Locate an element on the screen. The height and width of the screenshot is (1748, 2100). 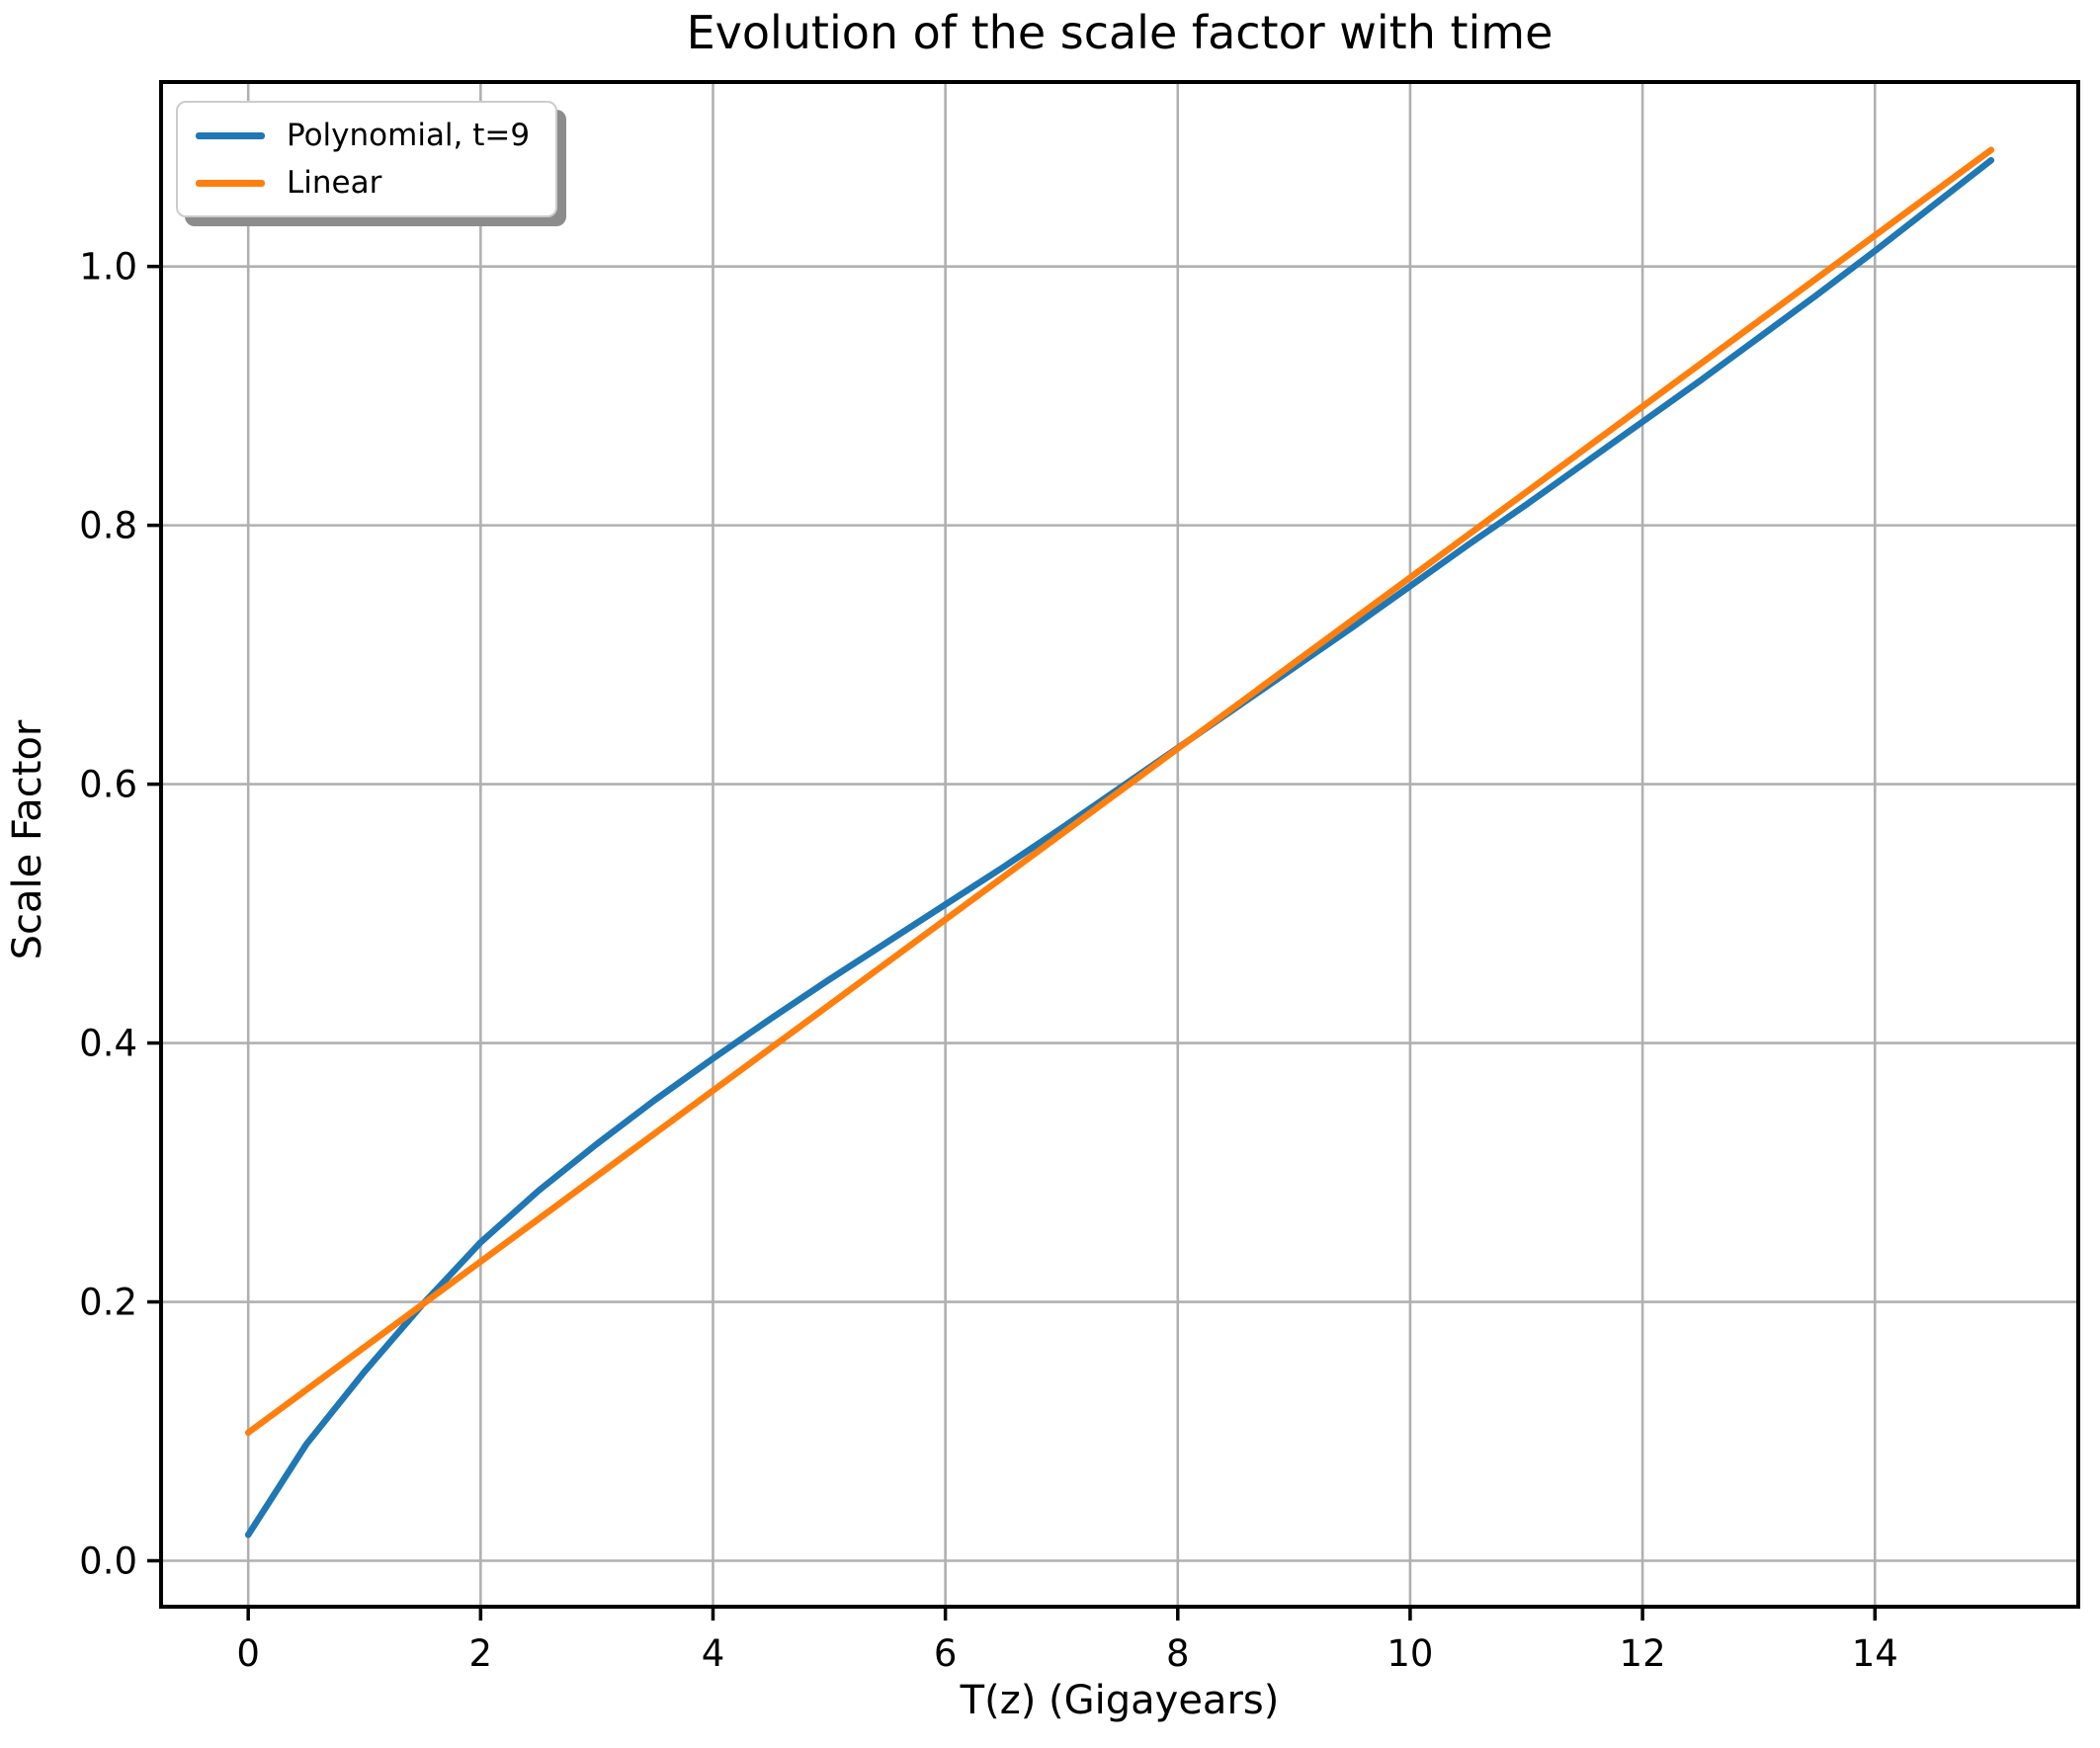
x-tick-label: 6 is located at coordinates (946, 1654).